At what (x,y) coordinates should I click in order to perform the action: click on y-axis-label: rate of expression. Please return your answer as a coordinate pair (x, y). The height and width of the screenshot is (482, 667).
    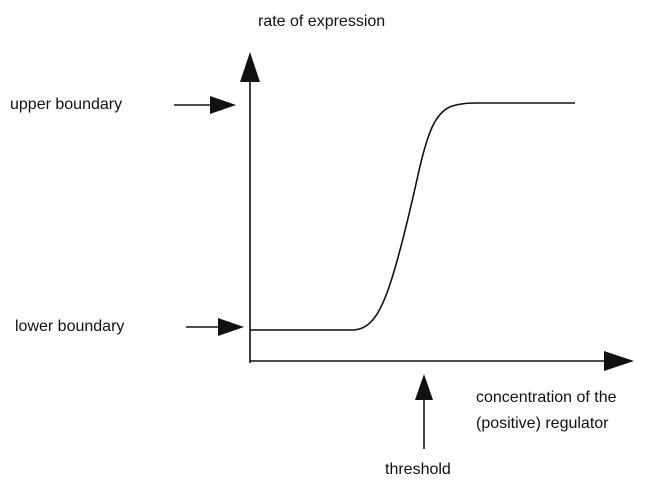
    Looking at the image, I should click on (321, 21).